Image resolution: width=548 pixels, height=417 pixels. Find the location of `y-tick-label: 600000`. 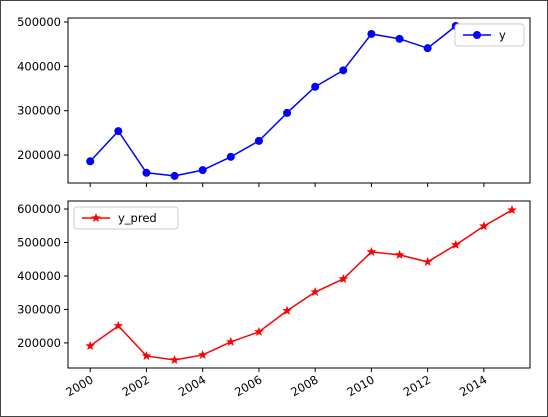

y-tick-label: 600000 is located at coordinates (39, 209).